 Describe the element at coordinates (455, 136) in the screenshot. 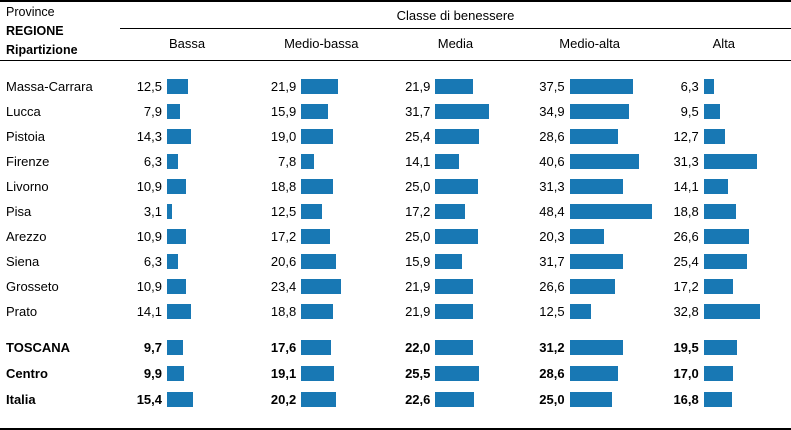

I see `value-cell: 25,4` at that location.